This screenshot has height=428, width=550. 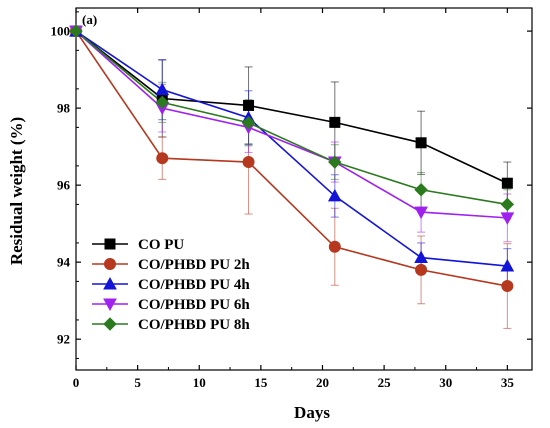 I want to click on legend-item-co-phbd-pu-4h: CO/PHBD PU 4h, so click(x=171, y=284).